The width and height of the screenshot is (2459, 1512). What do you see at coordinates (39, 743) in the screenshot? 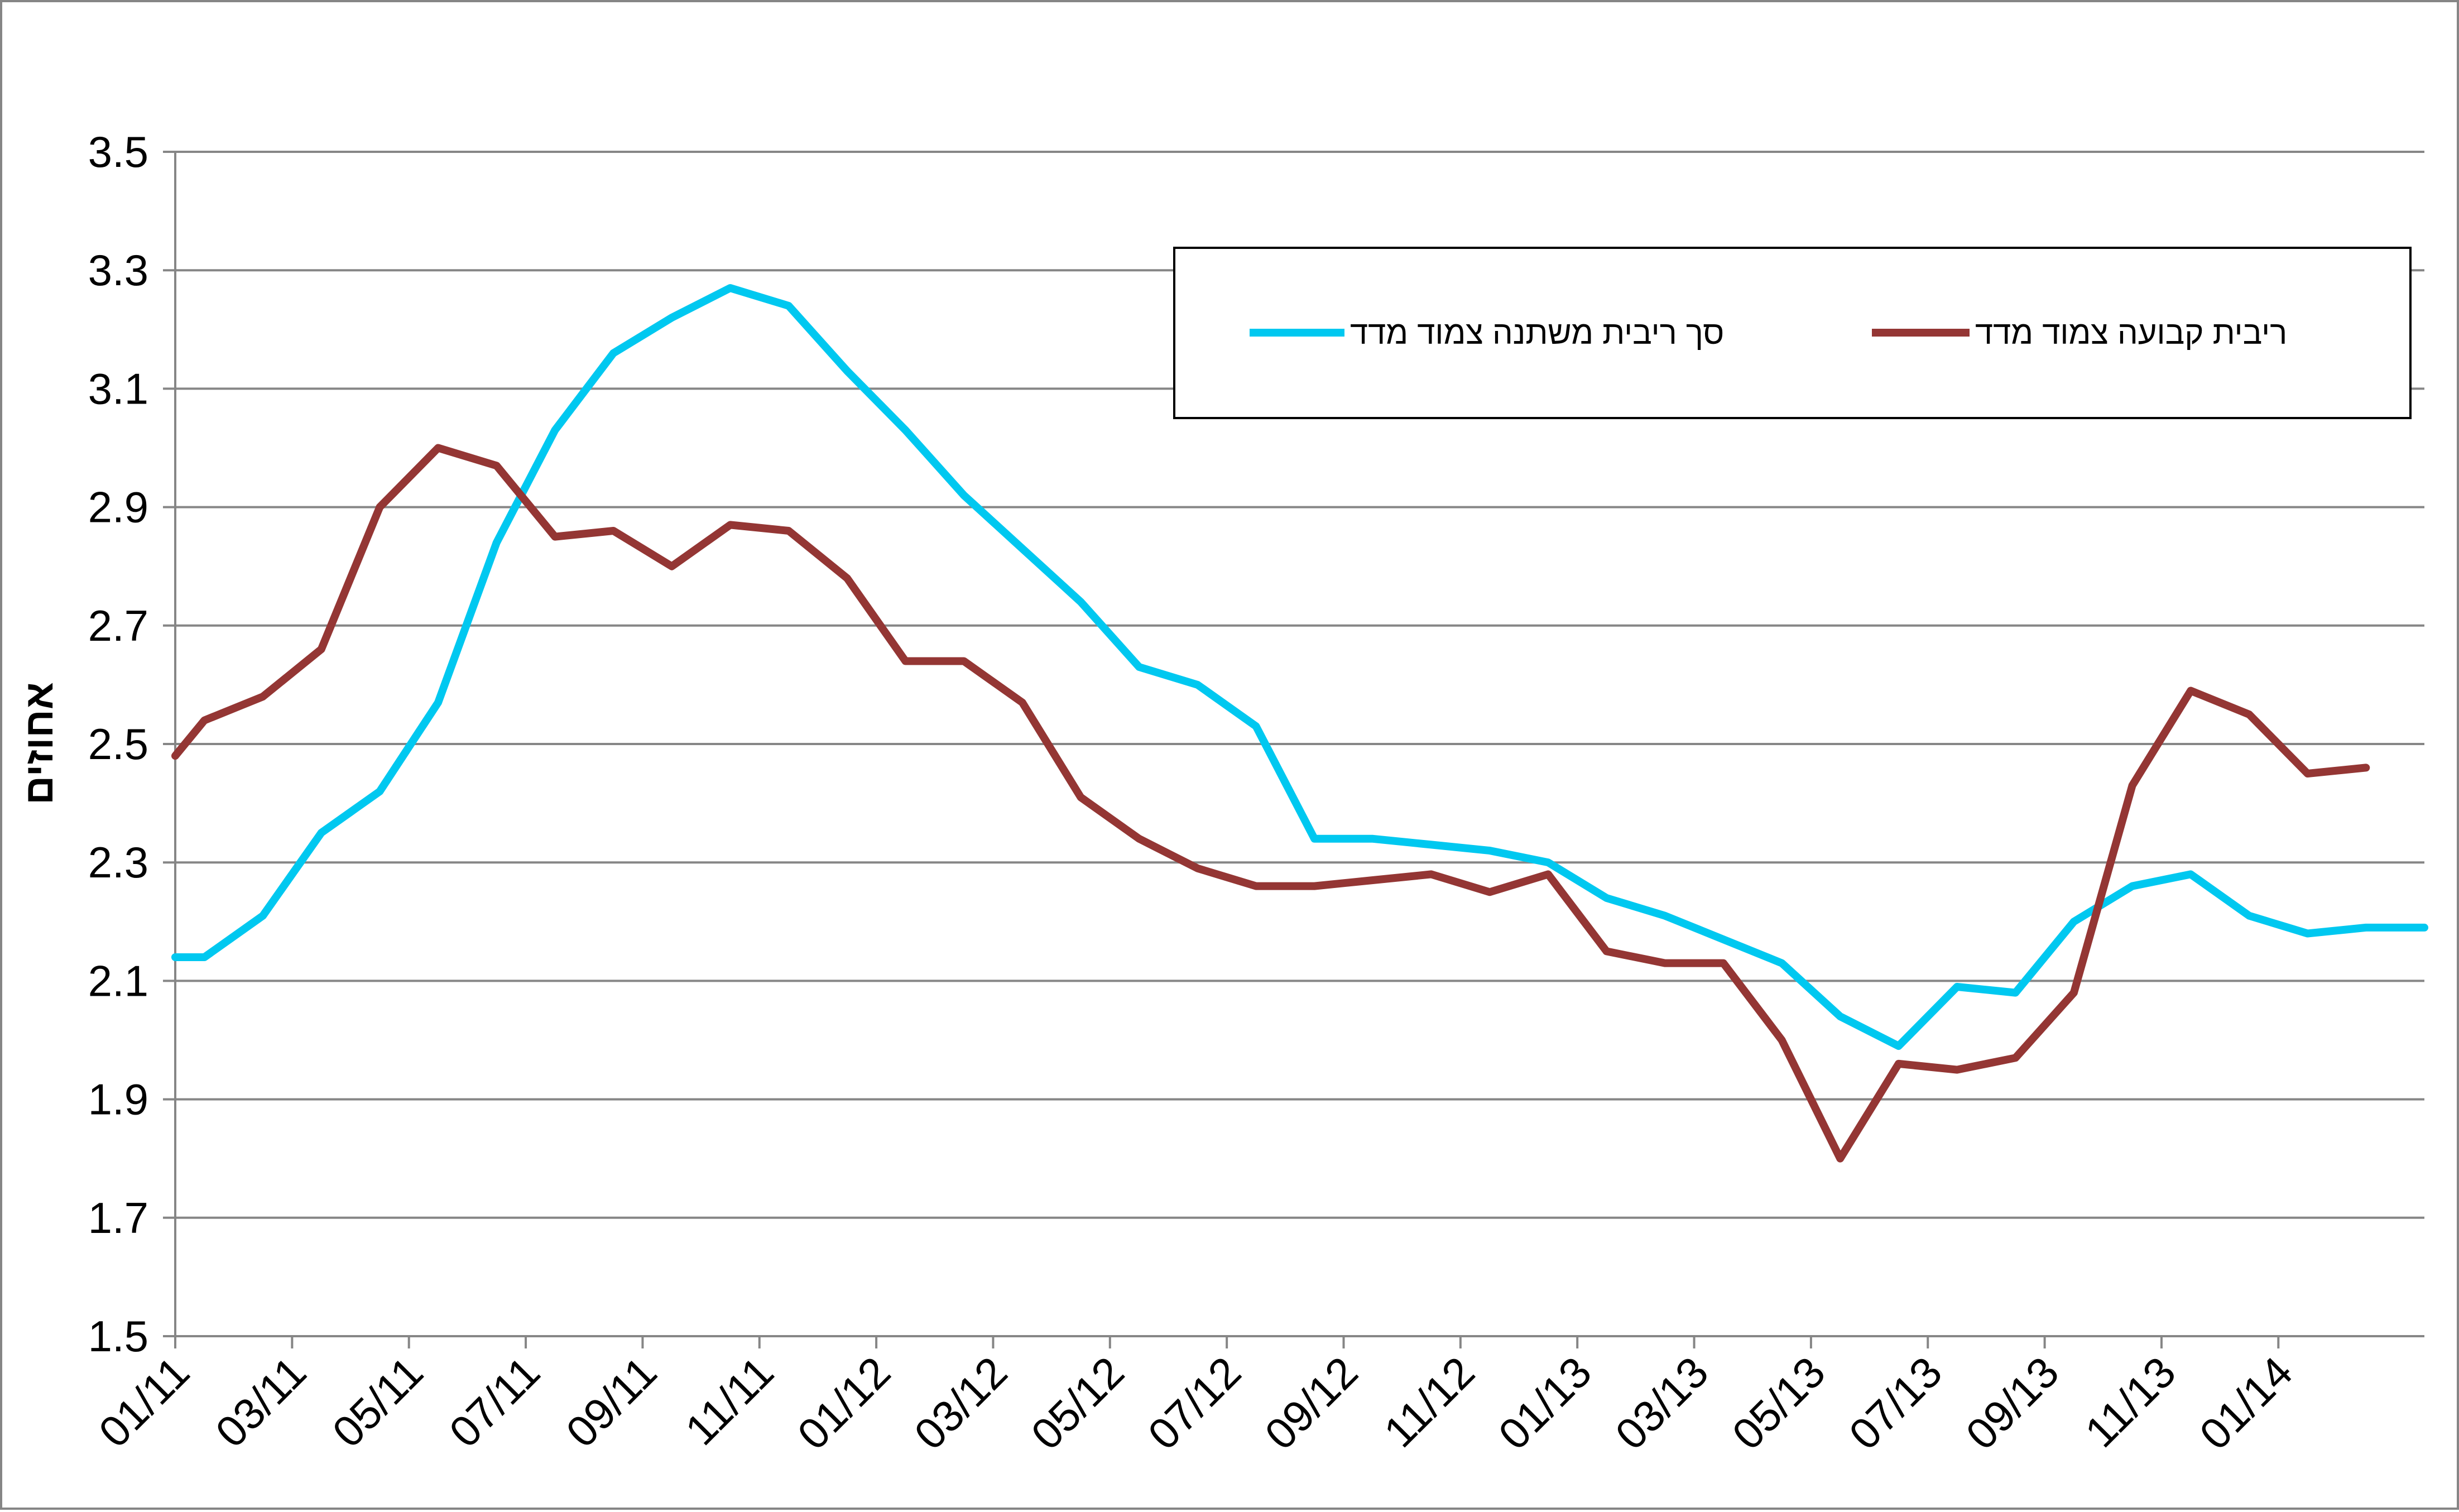
I see `y-axis-title: אחוזים` at bounding box center [39, 743].